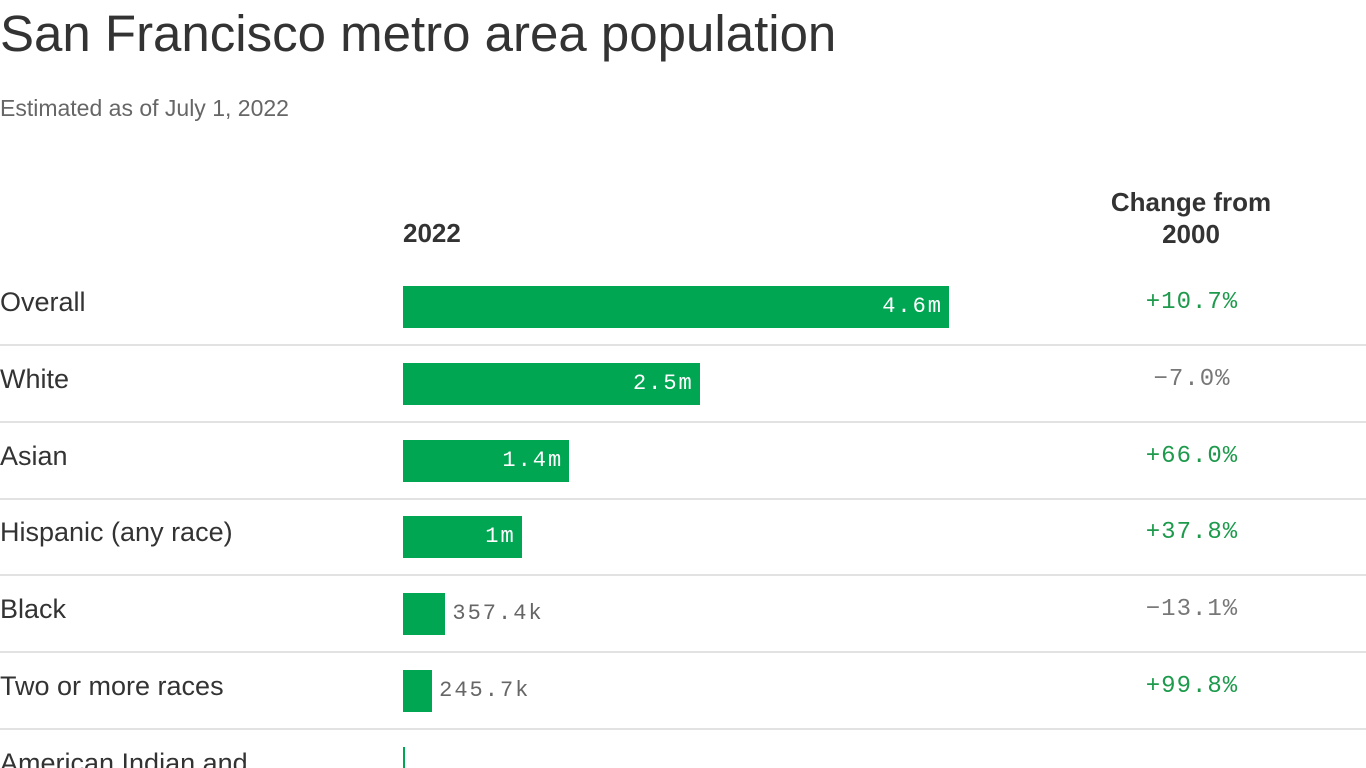  What do you see at coordinates (1192, 610) in the screenshot?
I see `change-value: −13.1%` at bounding box center [1192, 610].